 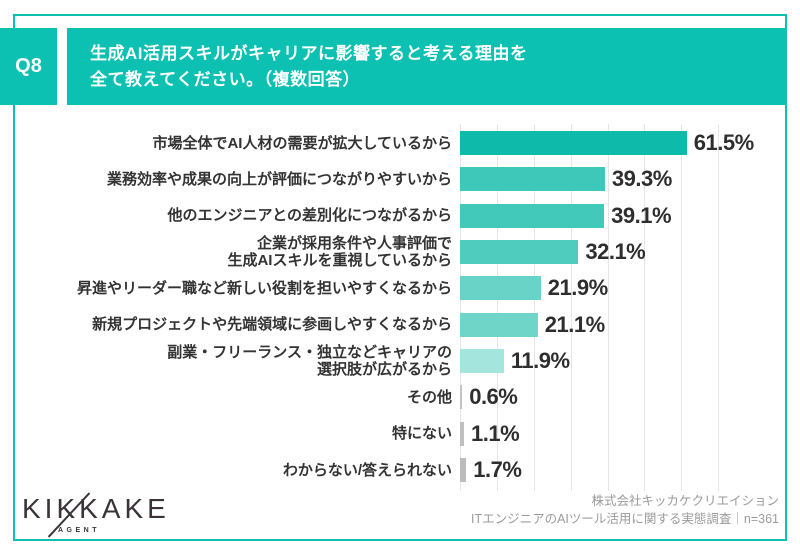 What do you see at coordinates (264, 288) in the screenshot?
I see `bar-label: 昇進やリーダー職など新しい役割を担いやすくなるから` at bounding box center [264, 288].